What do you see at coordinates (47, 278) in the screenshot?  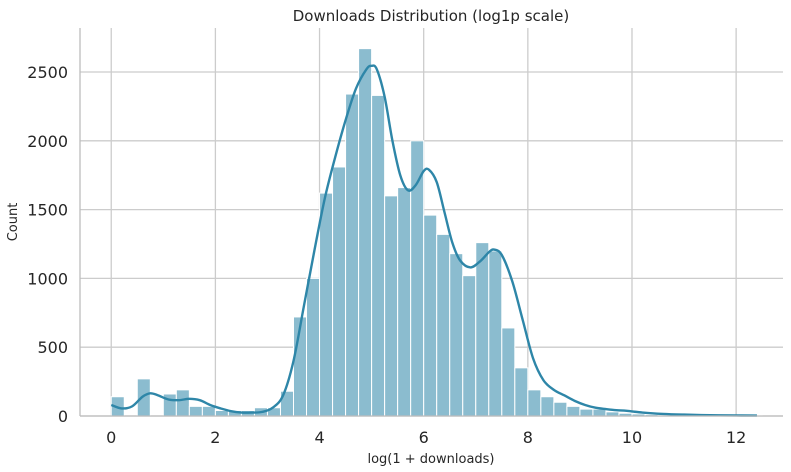 I see `y-tick-label: 1000` at bounding box center [47, 278].